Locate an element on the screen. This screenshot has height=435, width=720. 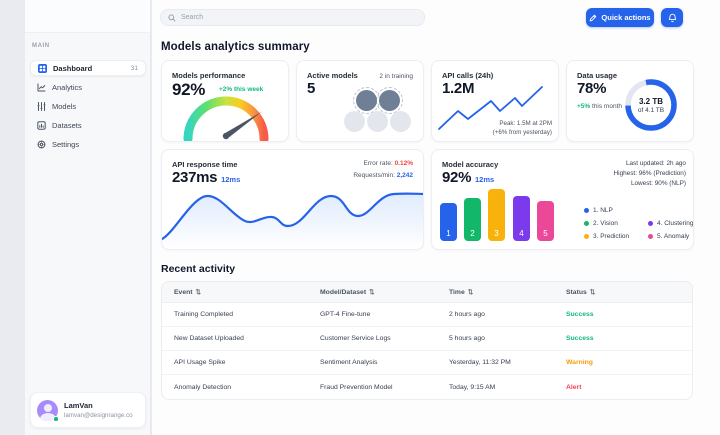
quick-actions-button: Quick actions is located at coordinates (620, 17).